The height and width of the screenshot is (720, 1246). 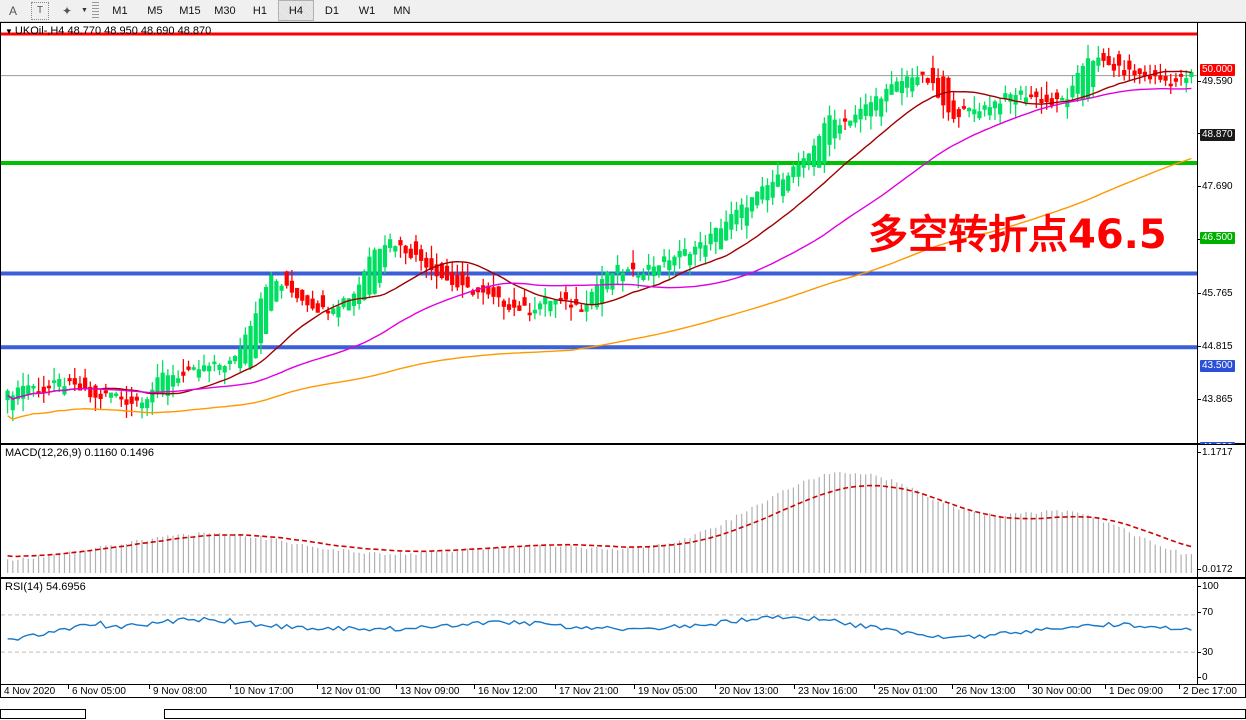 What do you see at coordinates (40, 10) in the screenshot?
I see `text-label-tool-icon: T` at bounding box center [40, 10].